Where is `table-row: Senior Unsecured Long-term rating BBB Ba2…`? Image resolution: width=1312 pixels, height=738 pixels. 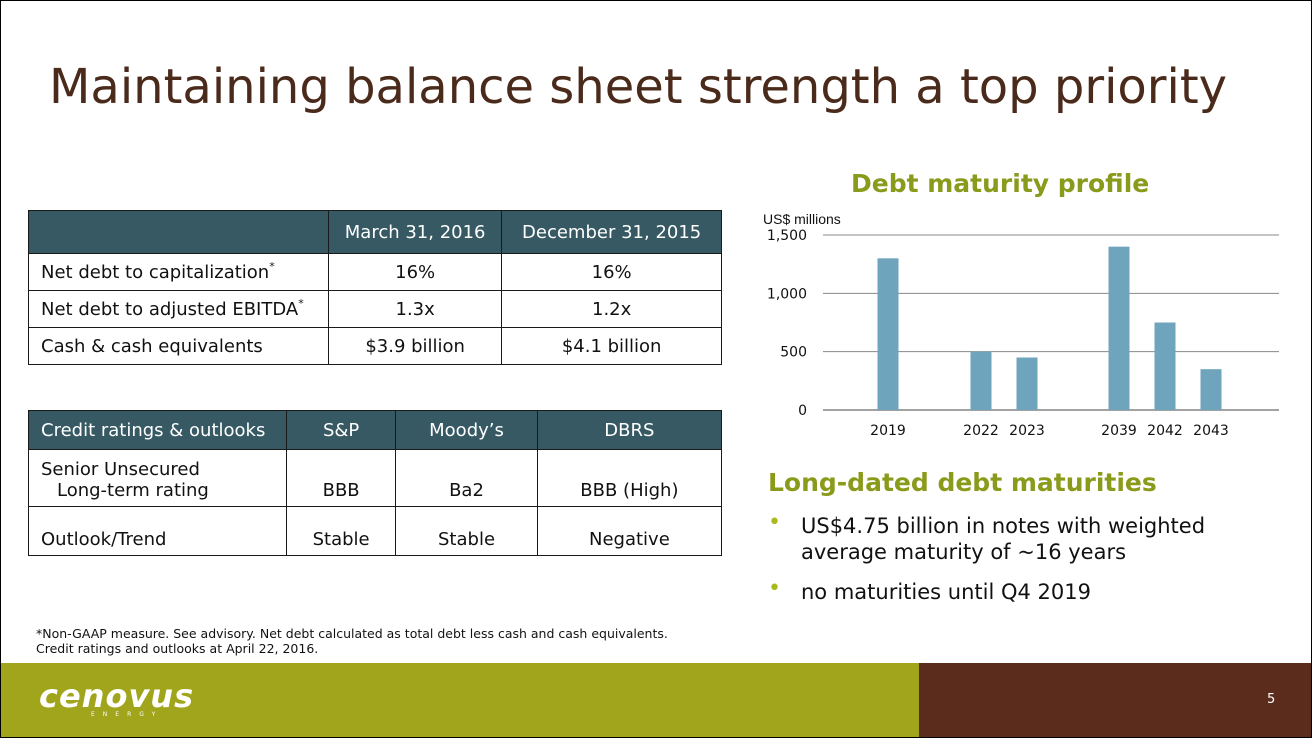 table-row: Senior Unsecured Long-term rating BBB Ba2… is located at coordinates (375, 478).